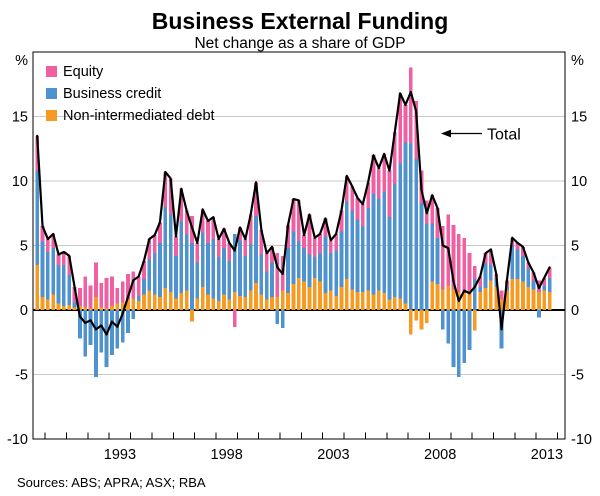  What do you see at coordinates (24, 311) in the screenshot?
I see `y-axis-label-left: 0` at bounding box center [24, 311].